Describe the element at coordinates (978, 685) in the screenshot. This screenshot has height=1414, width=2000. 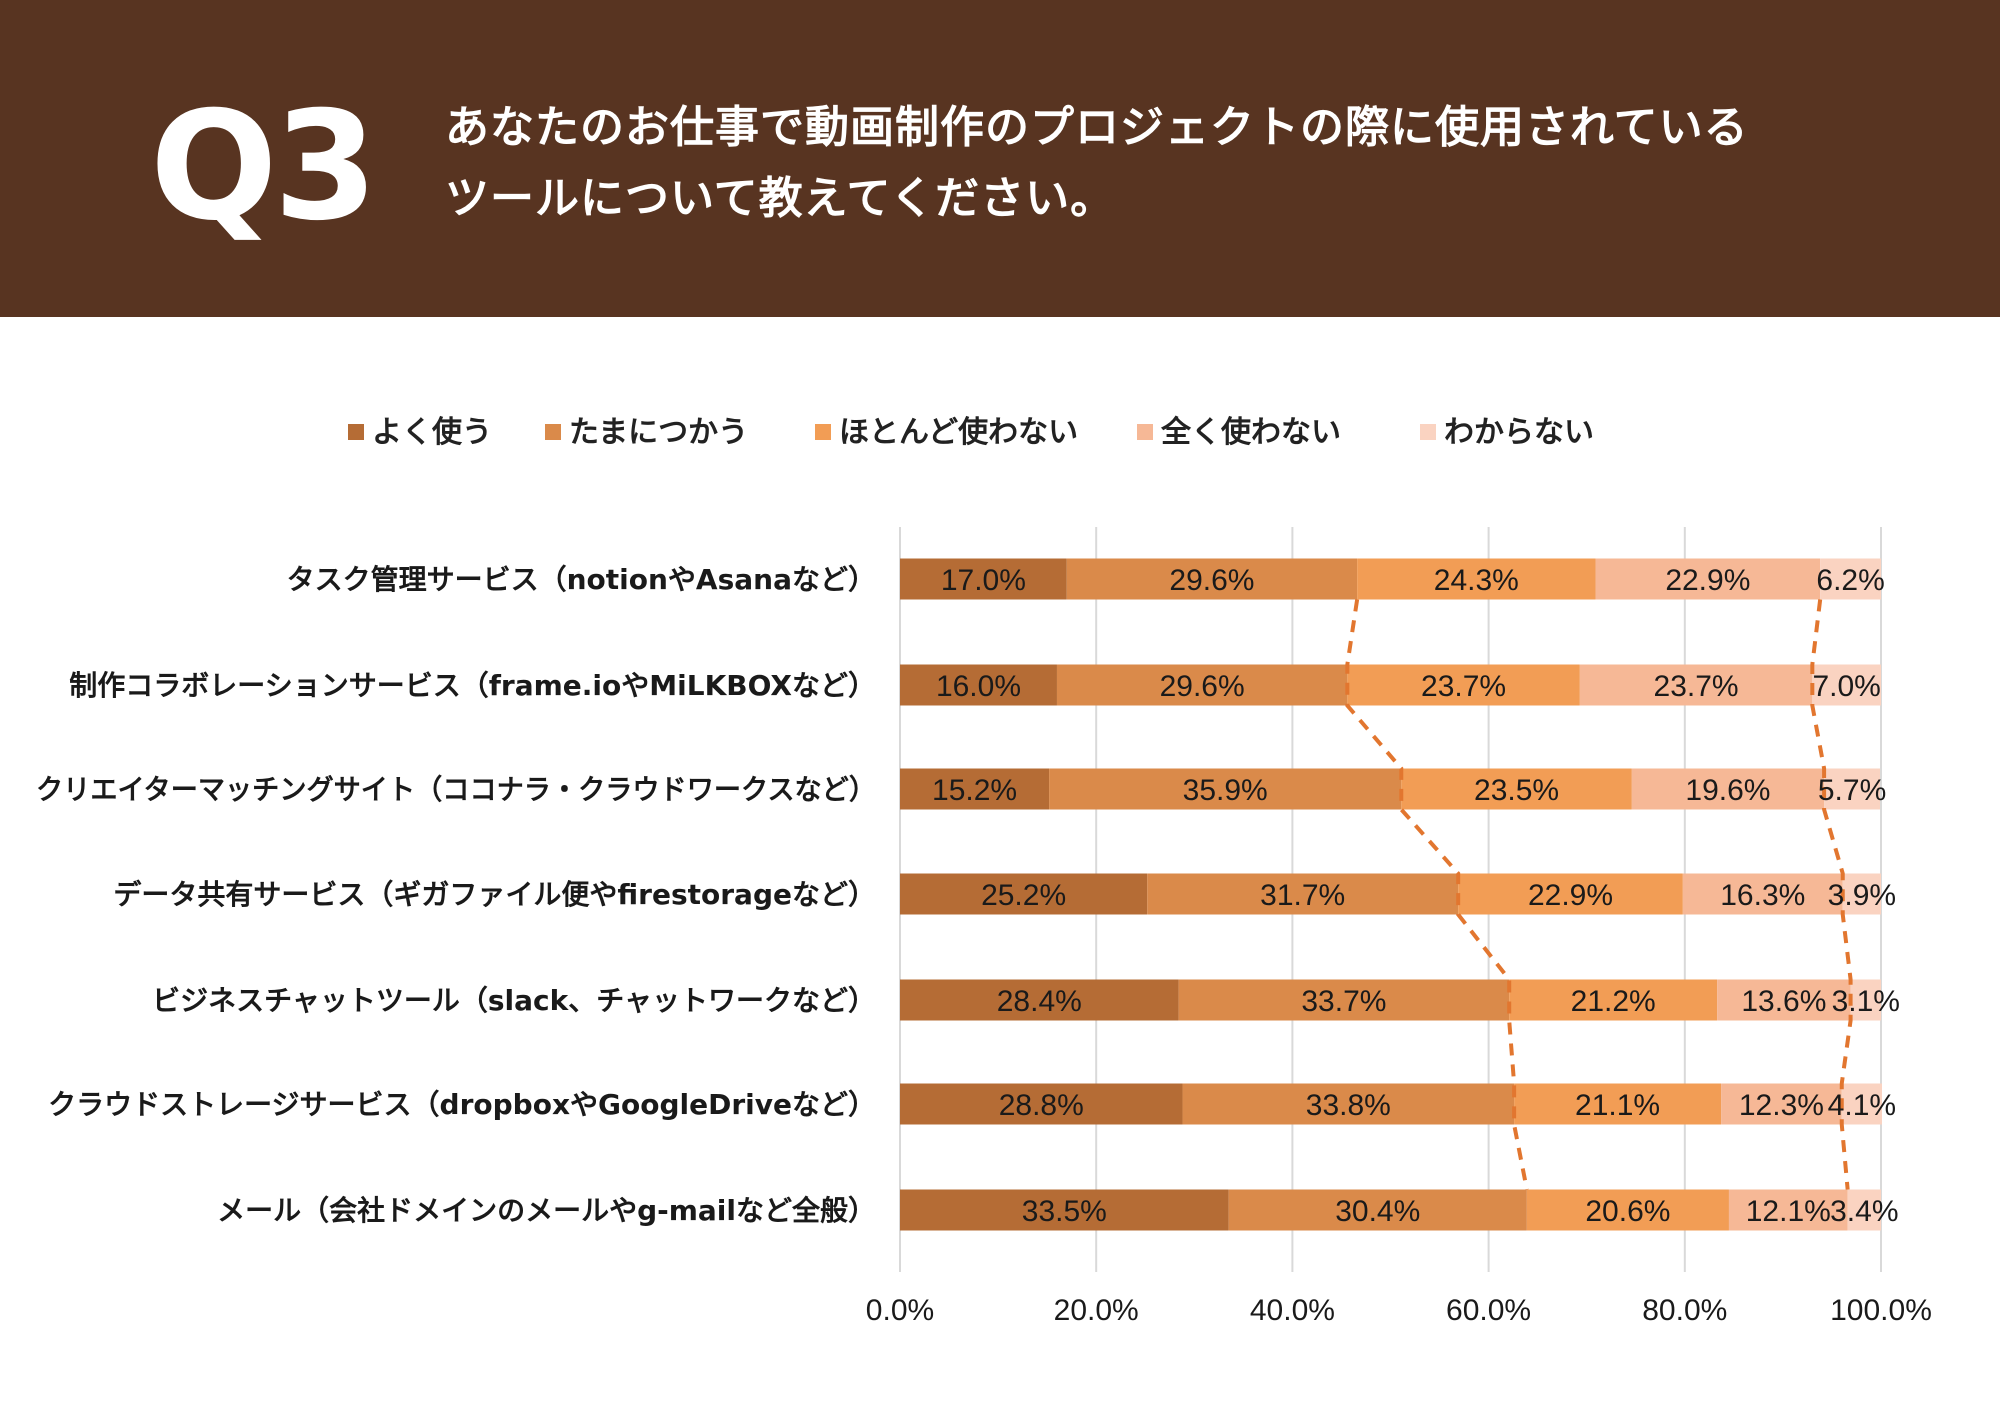
I see `bar-segment-r2-s1` at that location.